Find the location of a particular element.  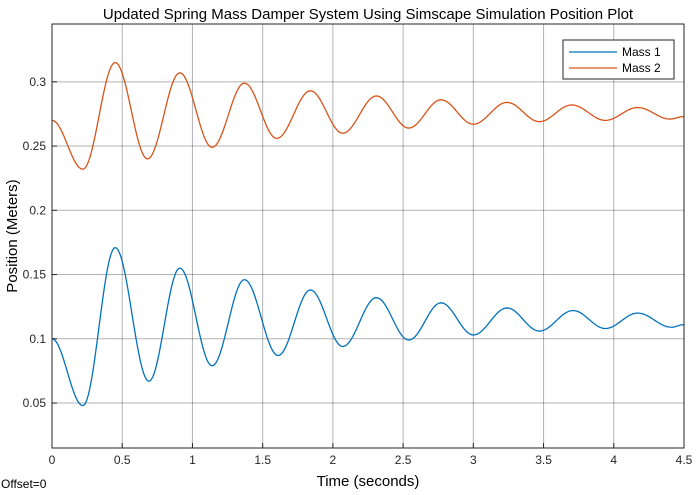

x-tick-label: 0.5 is located at coordinates (122, 460).